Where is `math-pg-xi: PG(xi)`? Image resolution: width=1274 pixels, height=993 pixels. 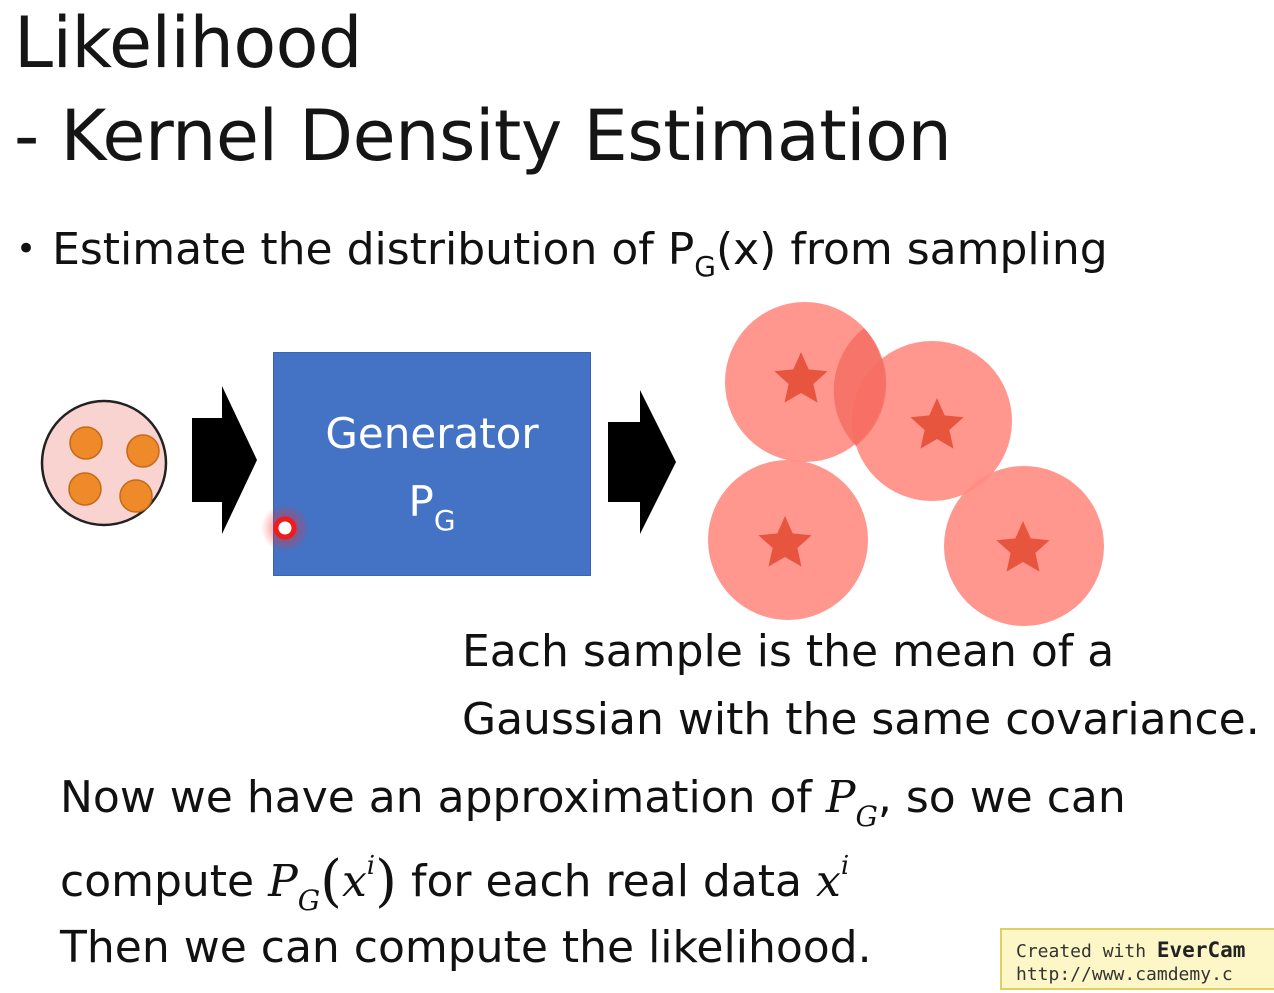 math-pg-xi: PG(xi) is located at coordinates (332, 883).